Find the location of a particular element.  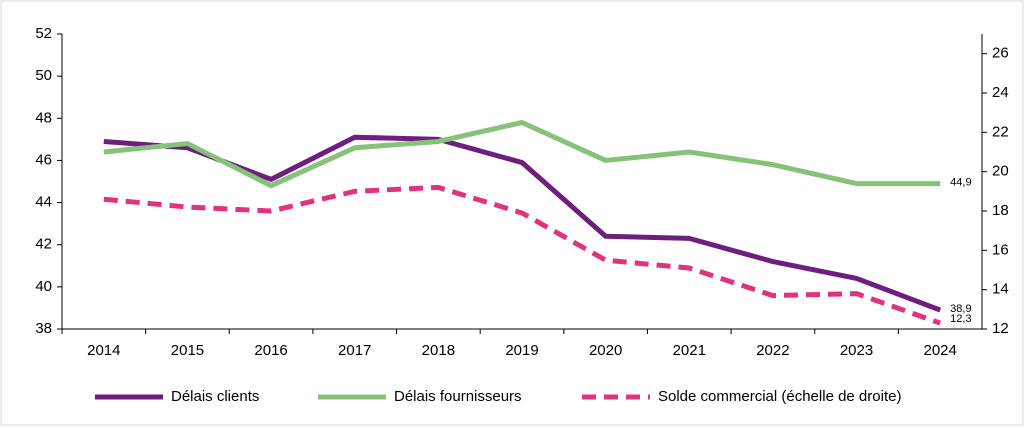

y-tick-label: 42 is located at coordinates (43, 244).